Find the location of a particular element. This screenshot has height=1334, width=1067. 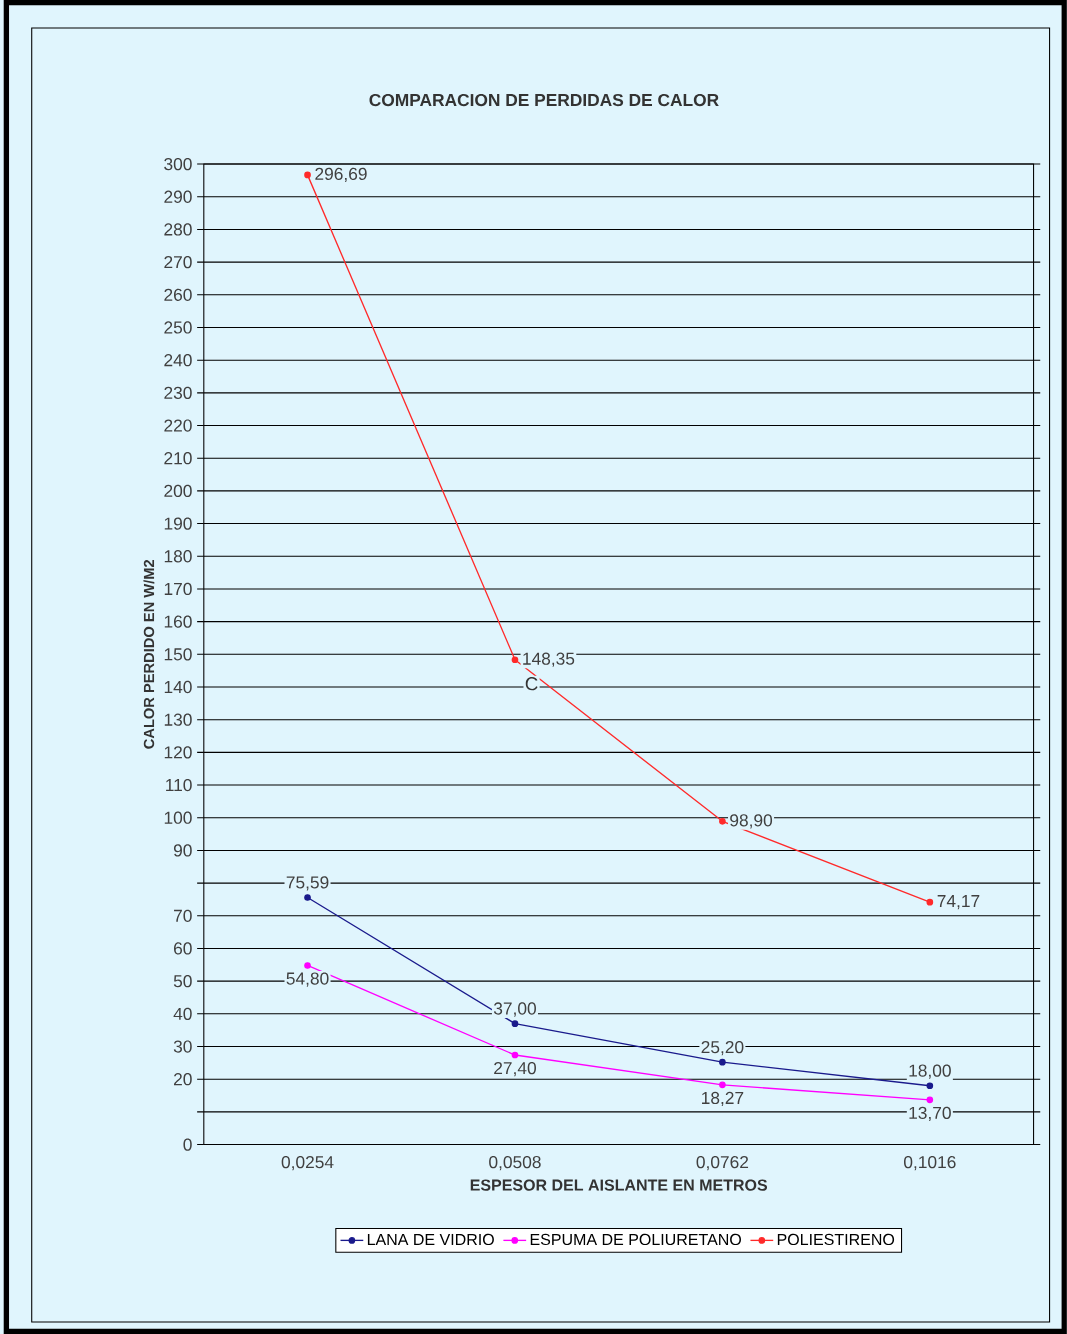

data-label: 25,20 is located at coordinates (722, 1048).